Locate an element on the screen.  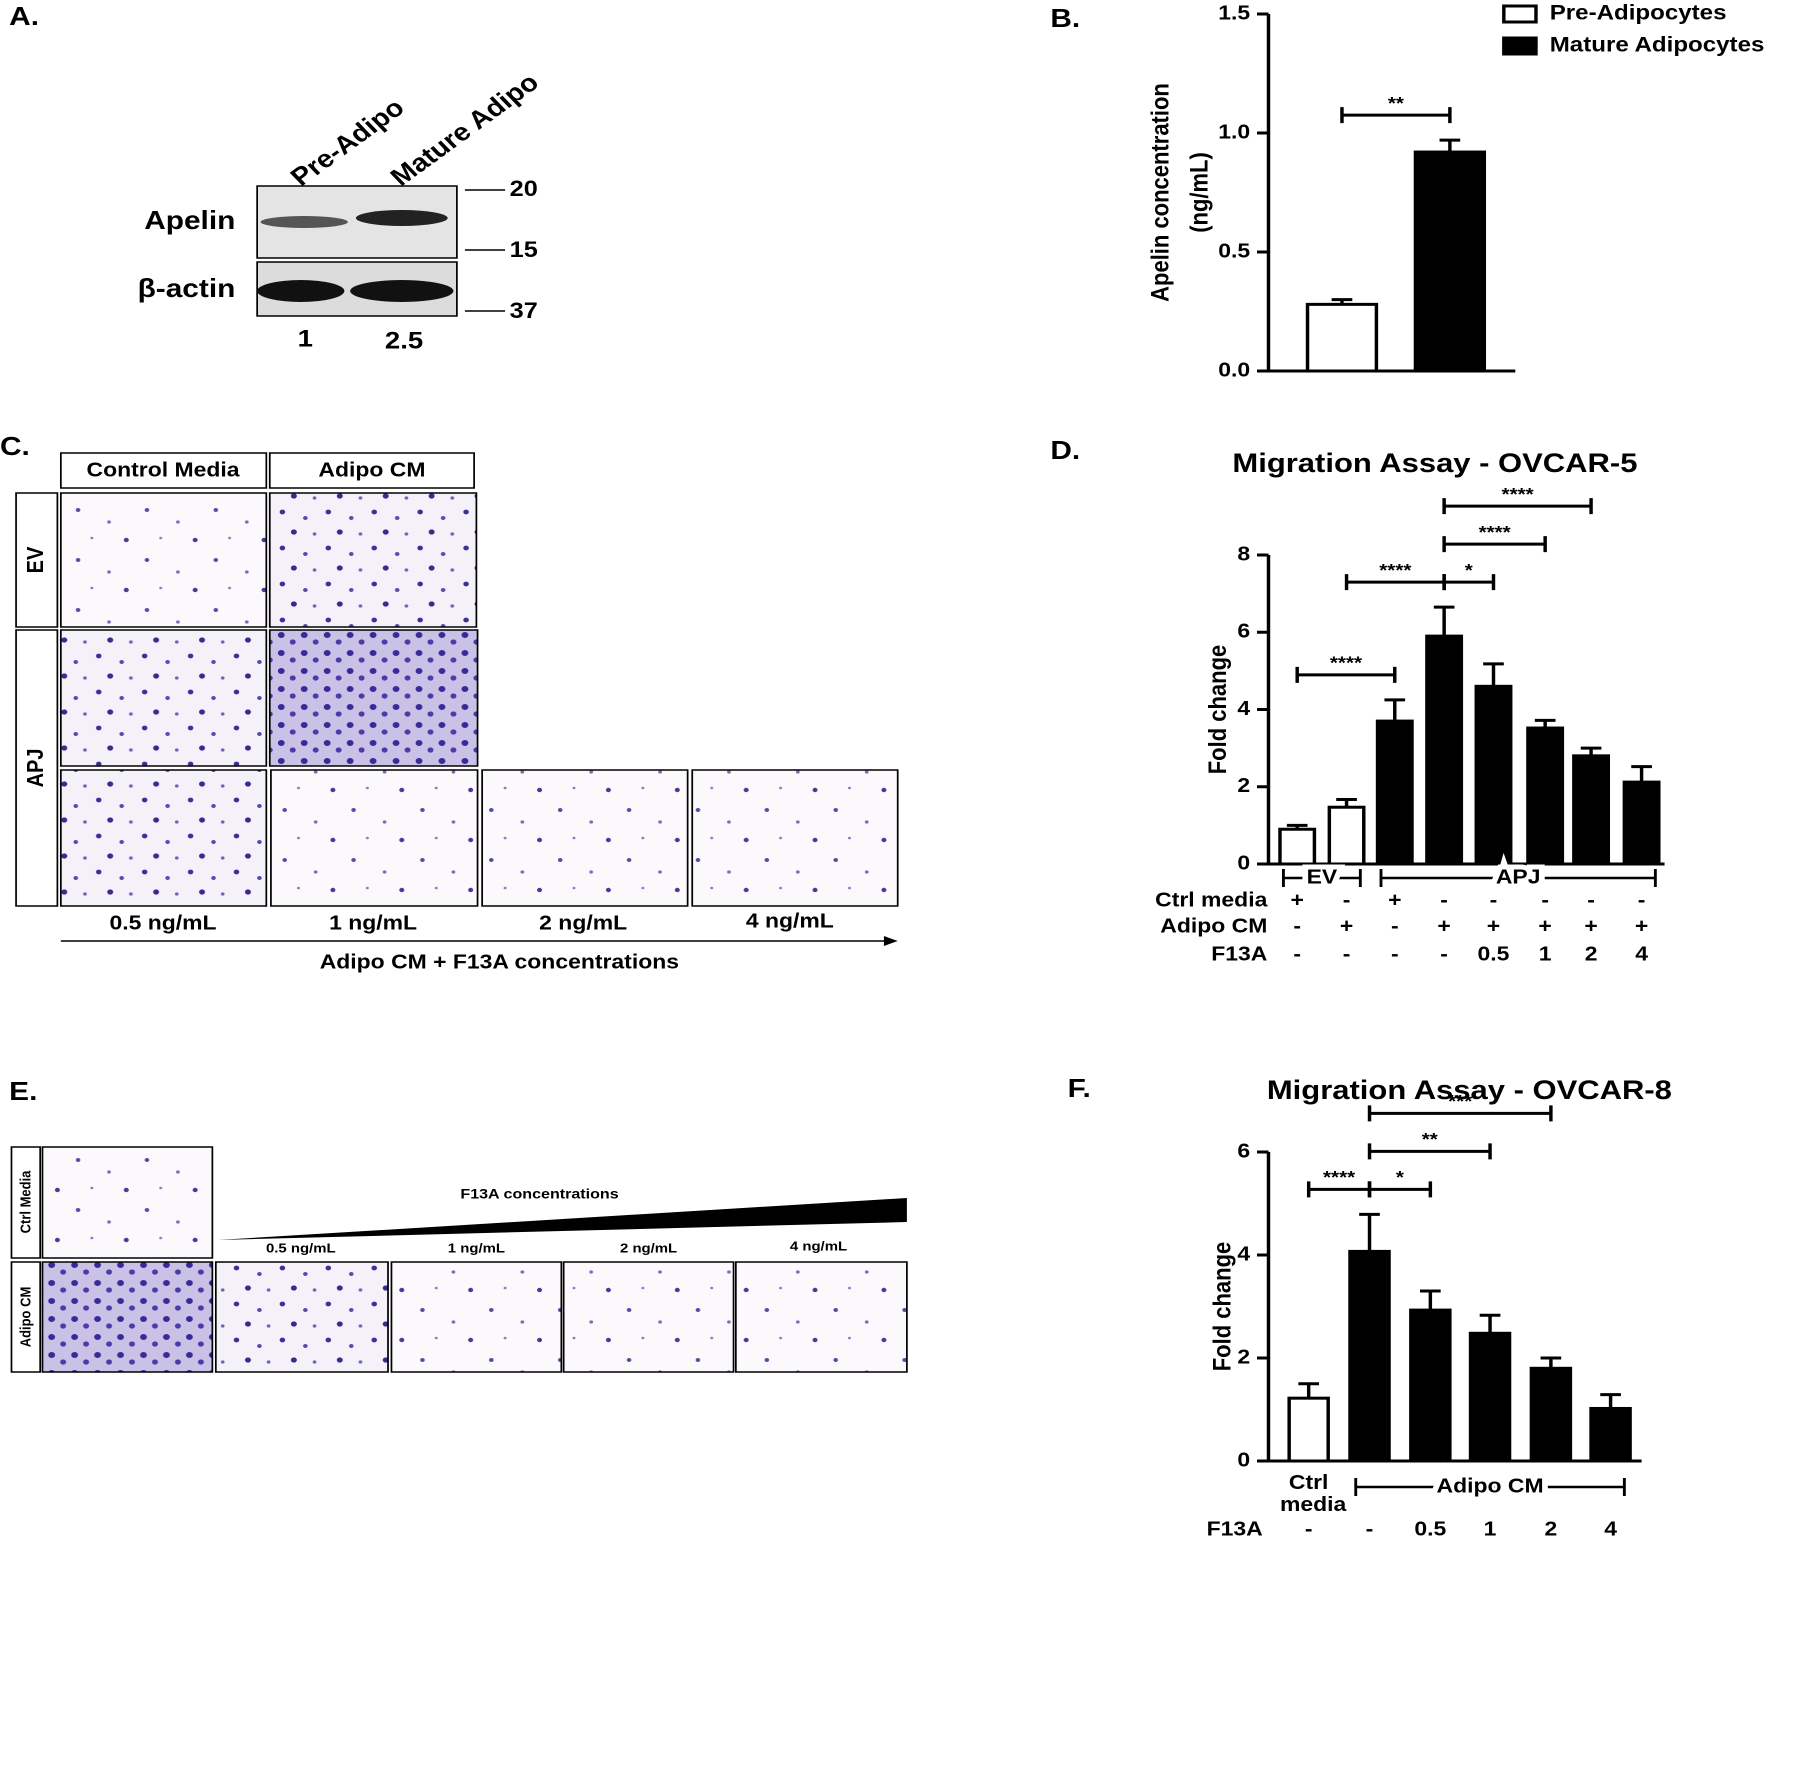
significance-label: *** is located at coordinates (1460, 1101).